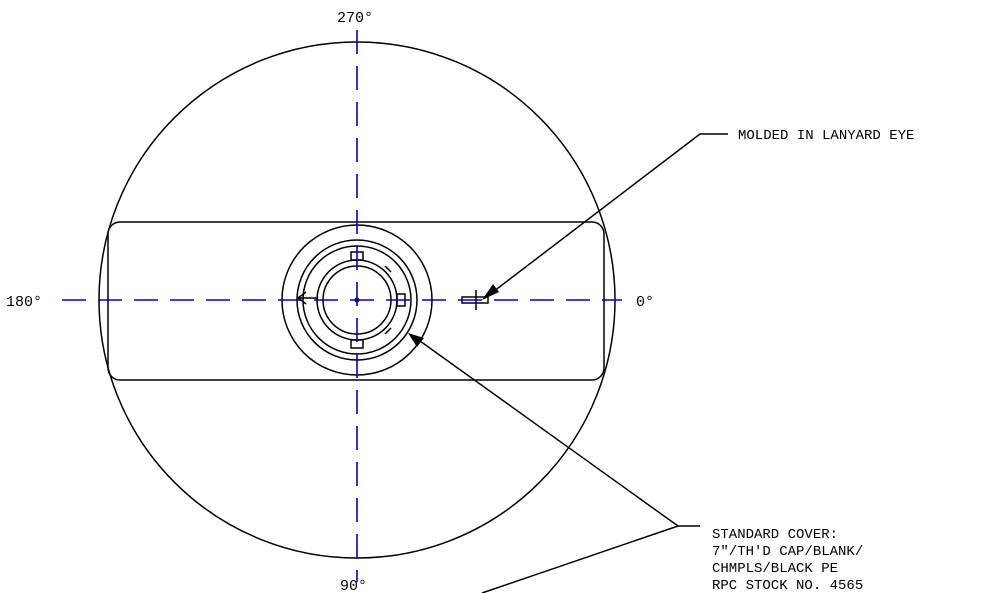 The height and width of the screenshot is (593, 1000). Describe the element at coordinates (775, 569) in the screenshot. I see `cover-callout-line-3: CHMPLS/BLACK PE` at that location.